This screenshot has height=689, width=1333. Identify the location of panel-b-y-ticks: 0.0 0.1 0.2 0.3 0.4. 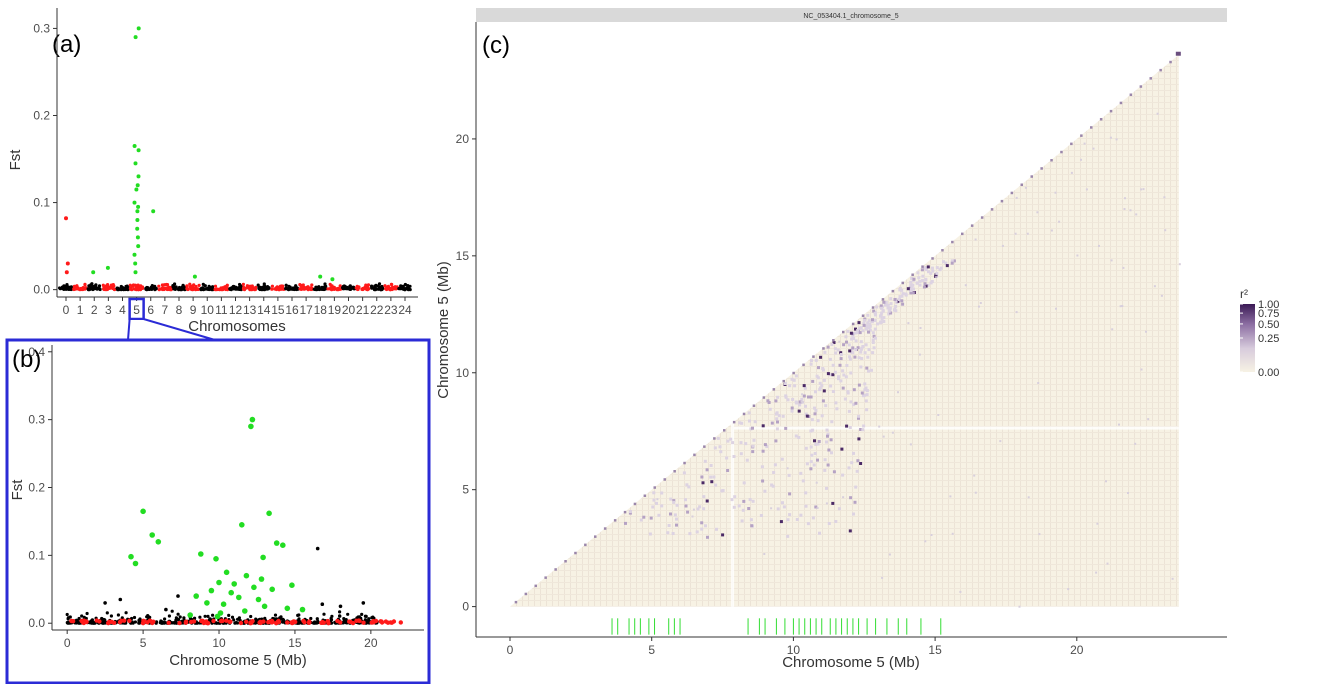
(40, 487).